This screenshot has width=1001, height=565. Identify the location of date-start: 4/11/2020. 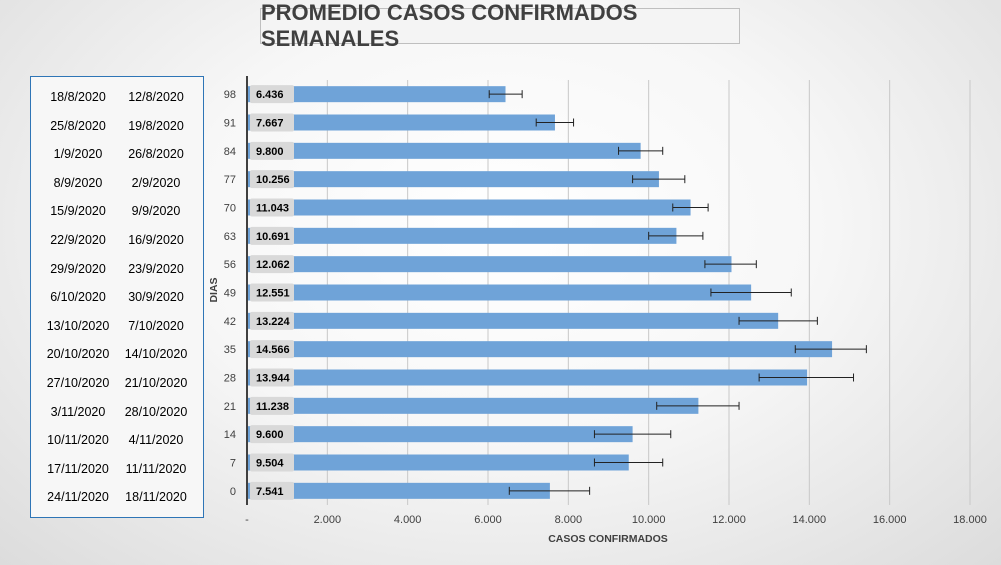
(156, 440).